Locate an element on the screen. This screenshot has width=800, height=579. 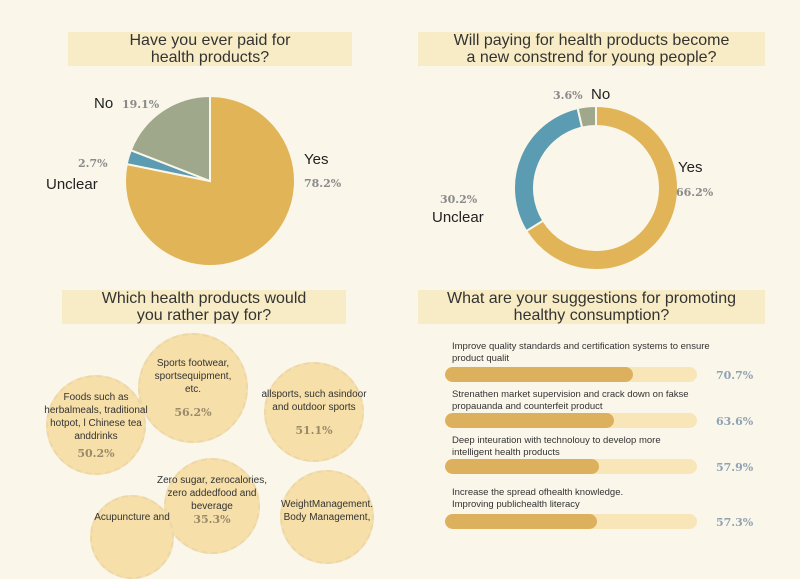
title-line: Have you ever paid for is located at coordinates (210, 40).